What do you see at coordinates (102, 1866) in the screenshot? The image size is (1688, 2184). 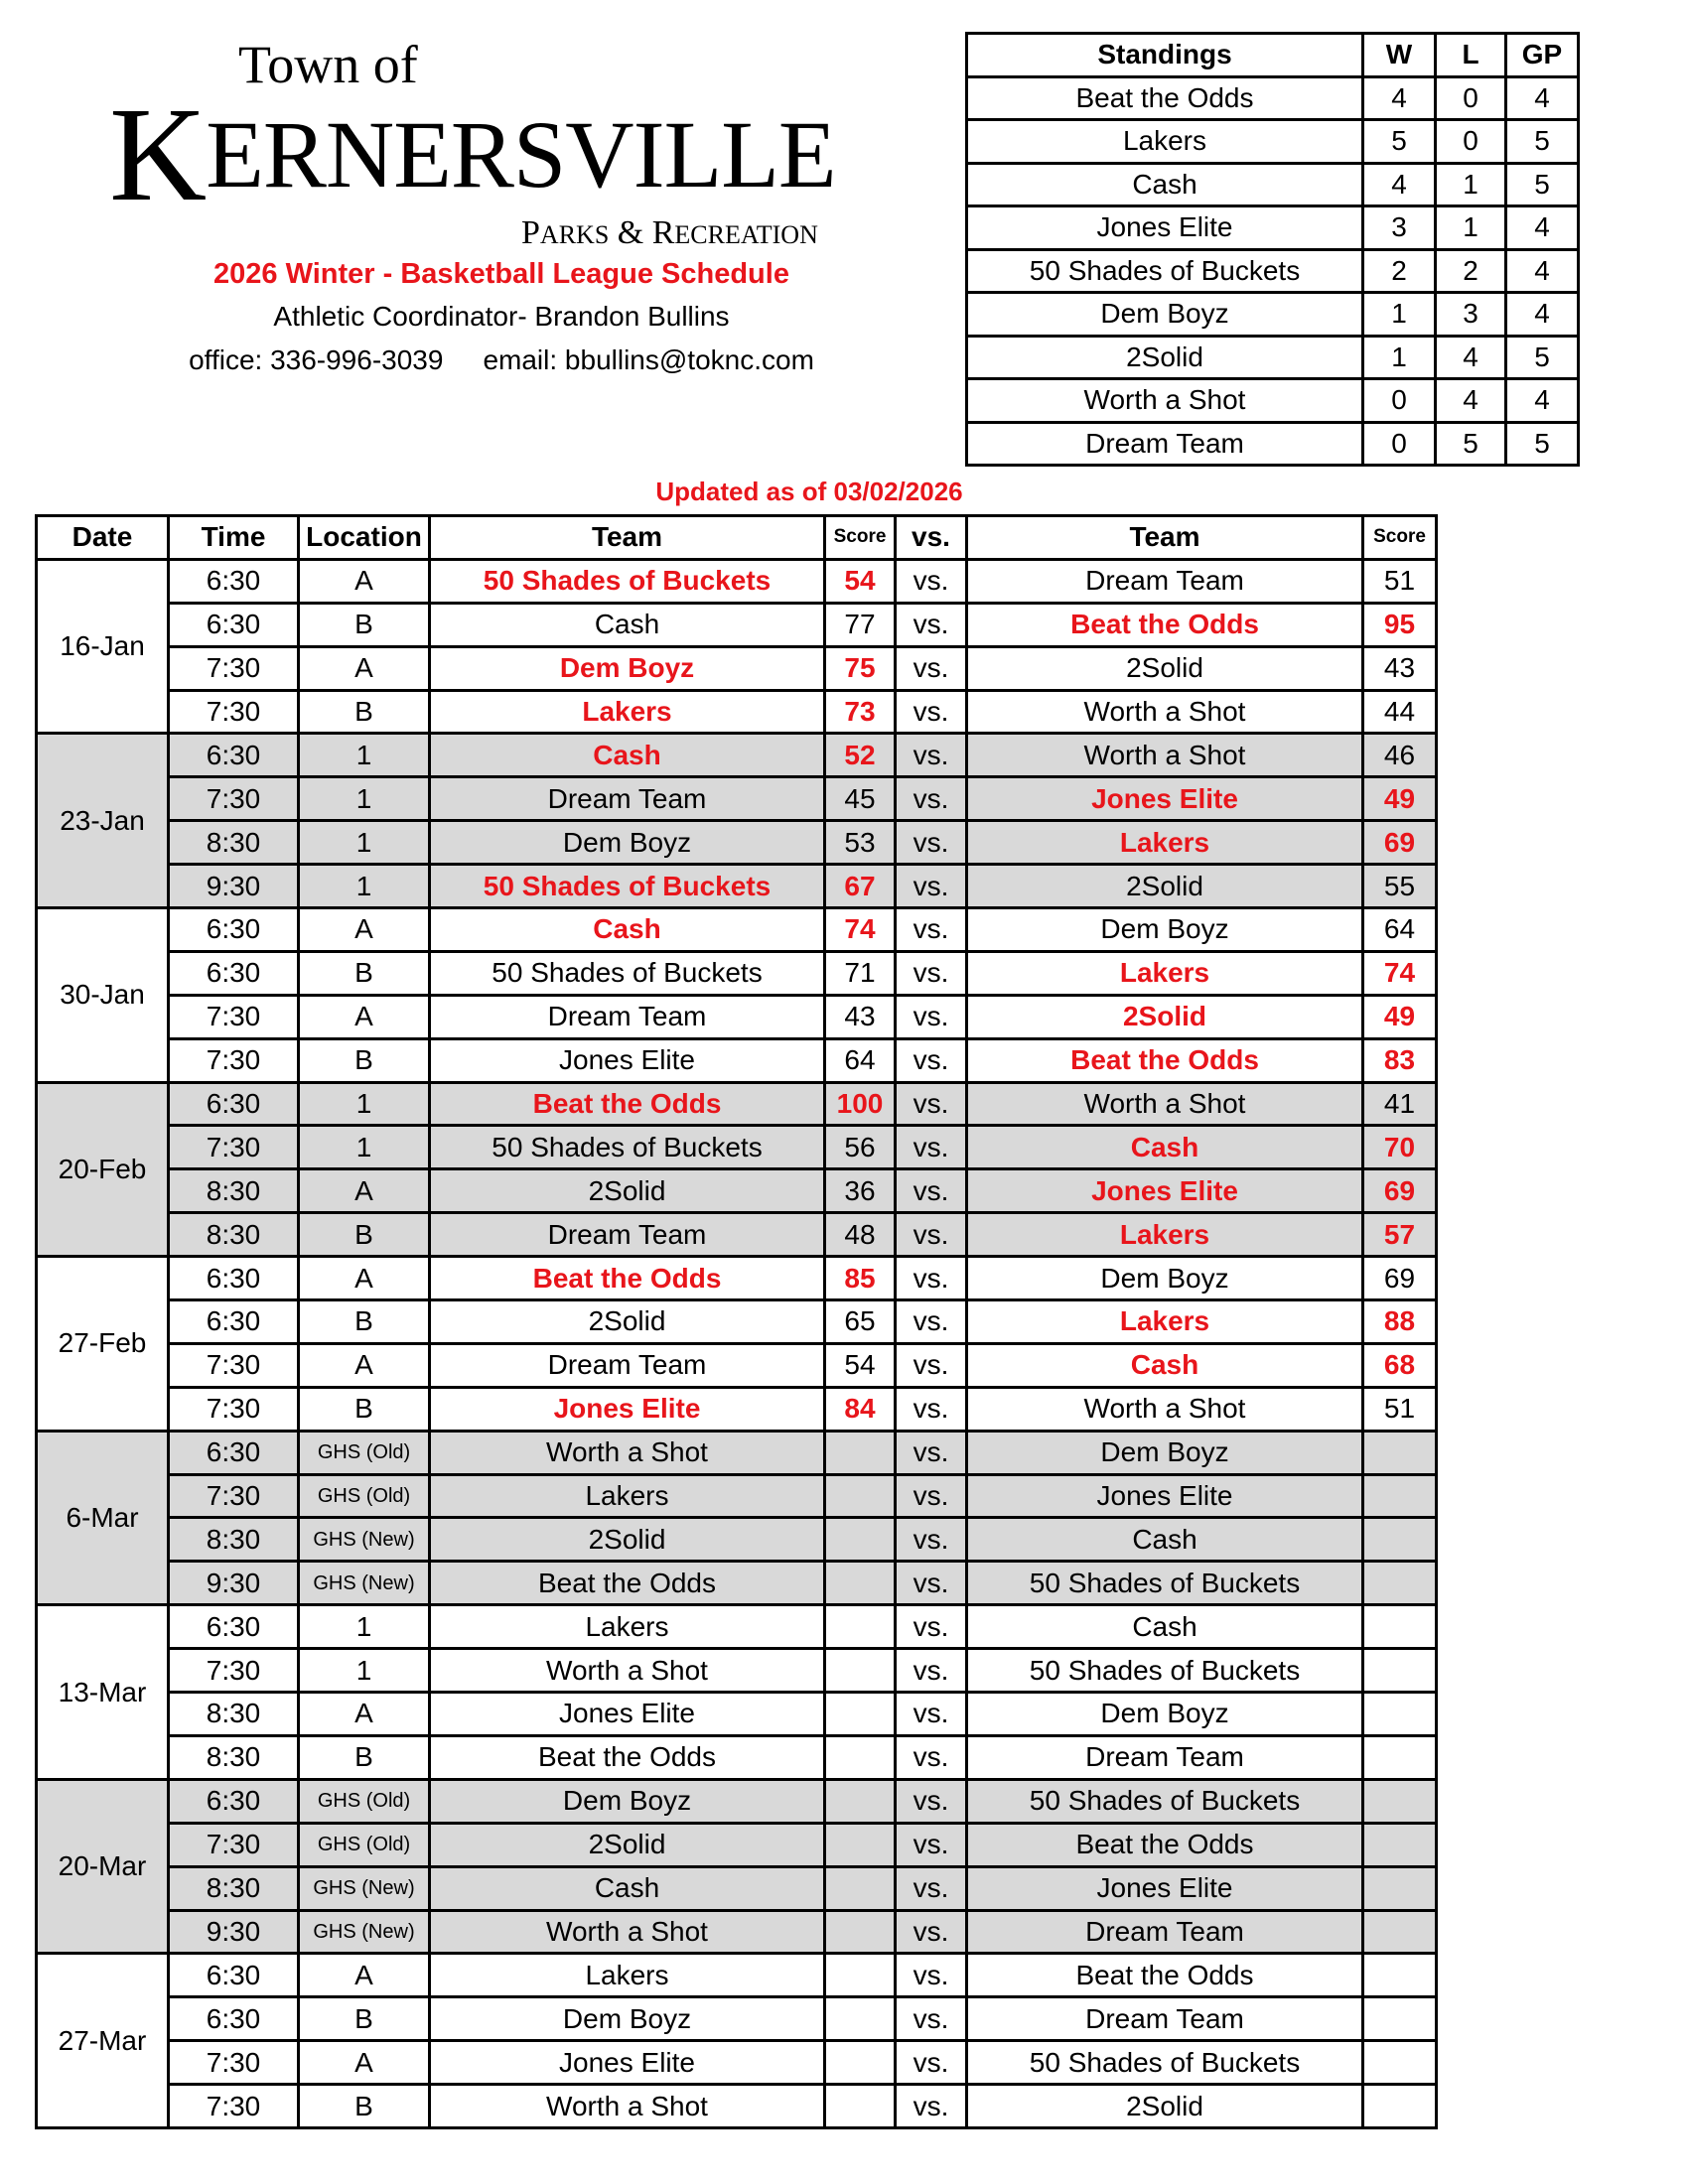 I see `game-date: 20-Mar` at bounding box center [102, 1866].